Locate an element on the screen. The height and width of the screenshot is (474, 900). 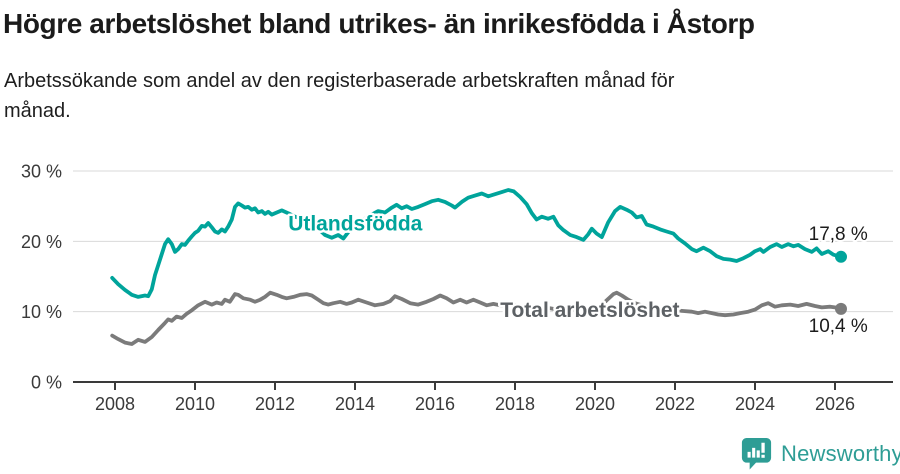
x-tick-label-2026: 2026 is located at coordinates (835, 404).